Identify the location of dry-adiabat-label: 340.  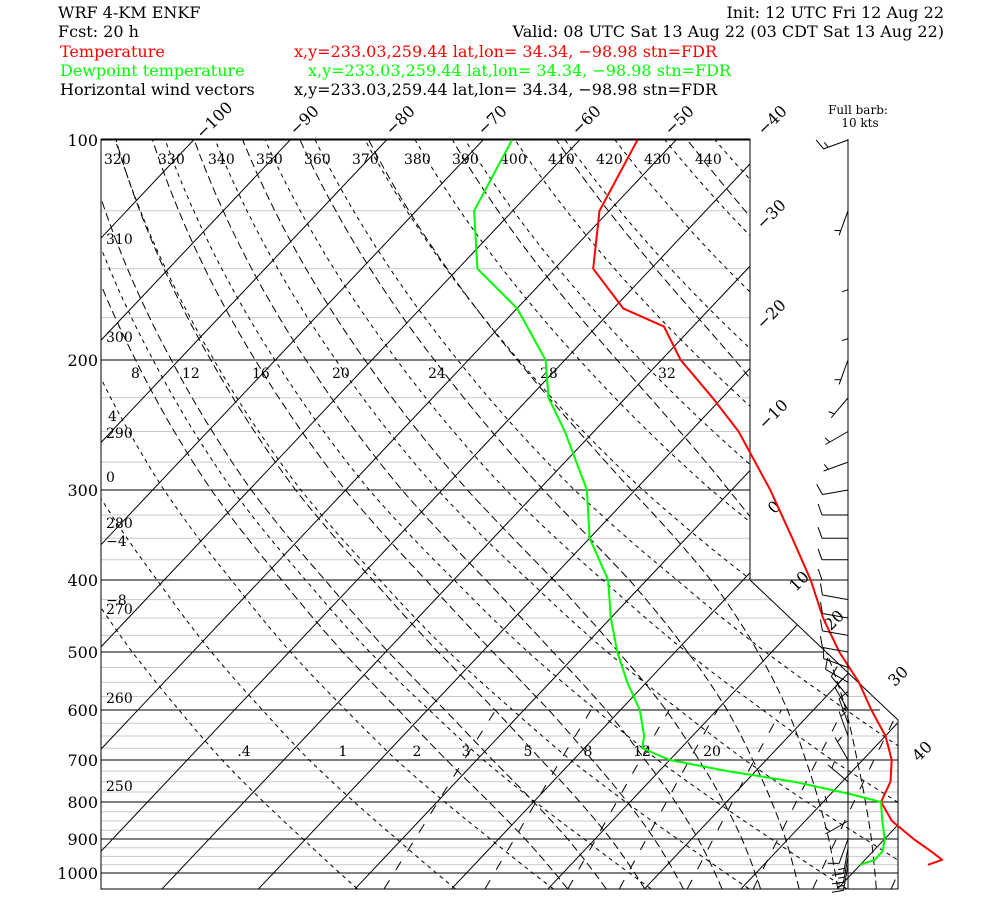
(221, 160).